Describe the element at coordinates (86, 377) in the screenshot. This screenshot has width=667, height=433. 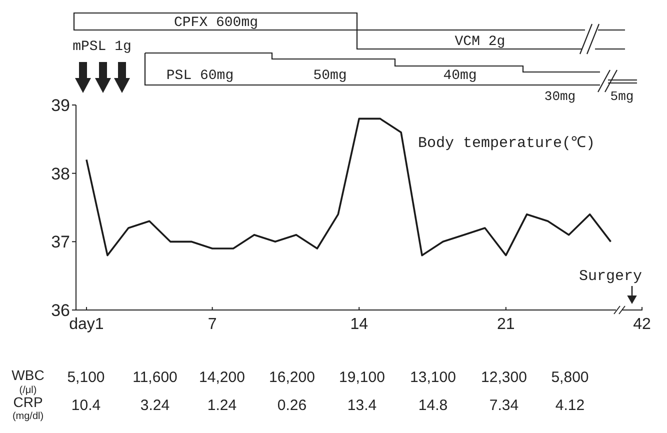
I see `text: 5,100` at that location.